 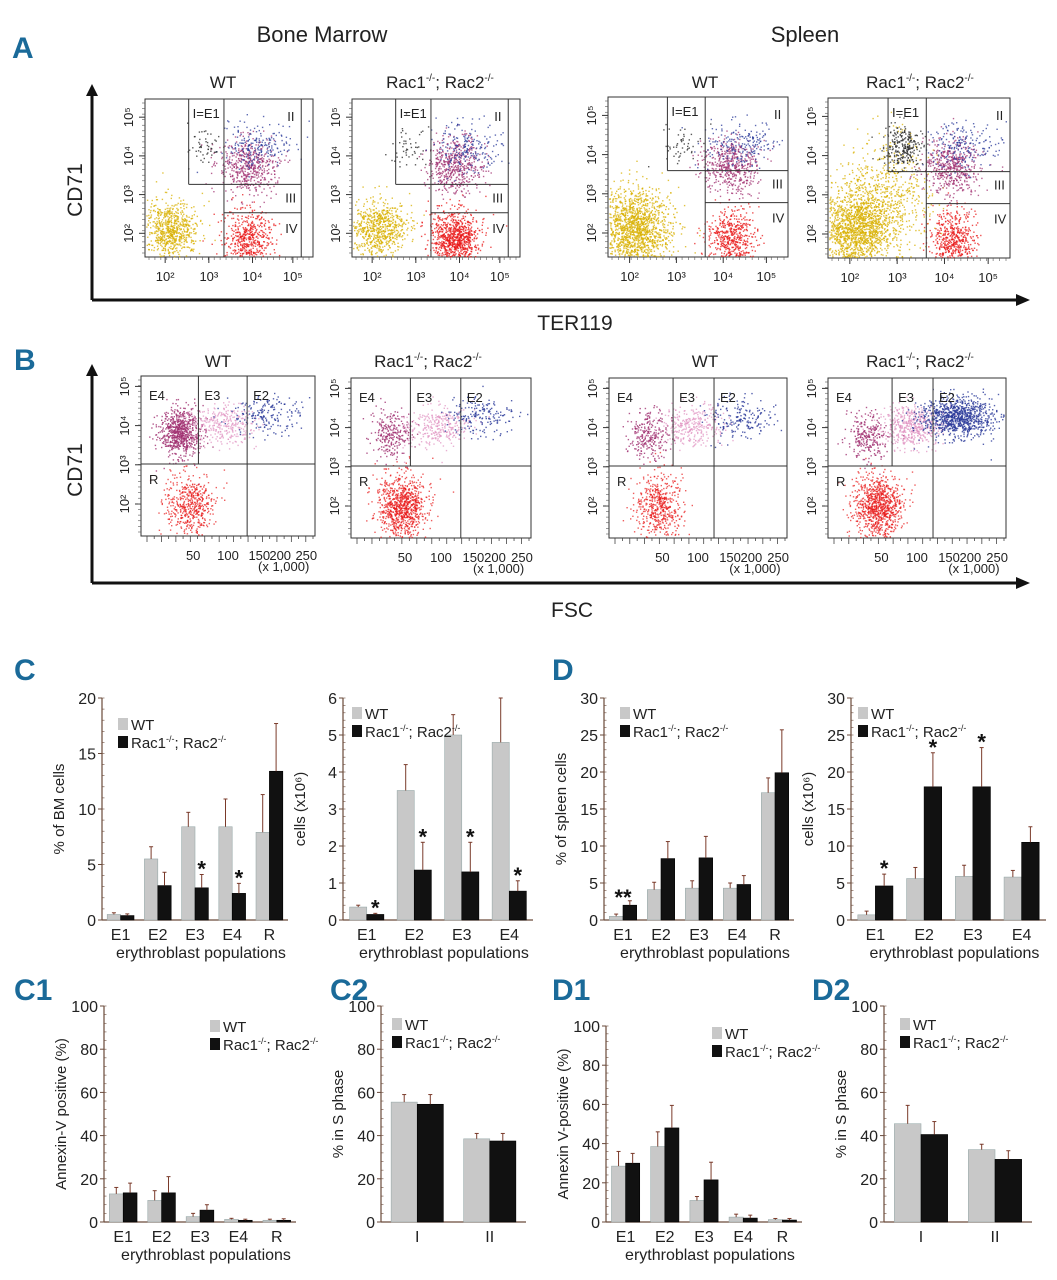 I want to click on x-tick-label: 150, so click(x=730, y=557).